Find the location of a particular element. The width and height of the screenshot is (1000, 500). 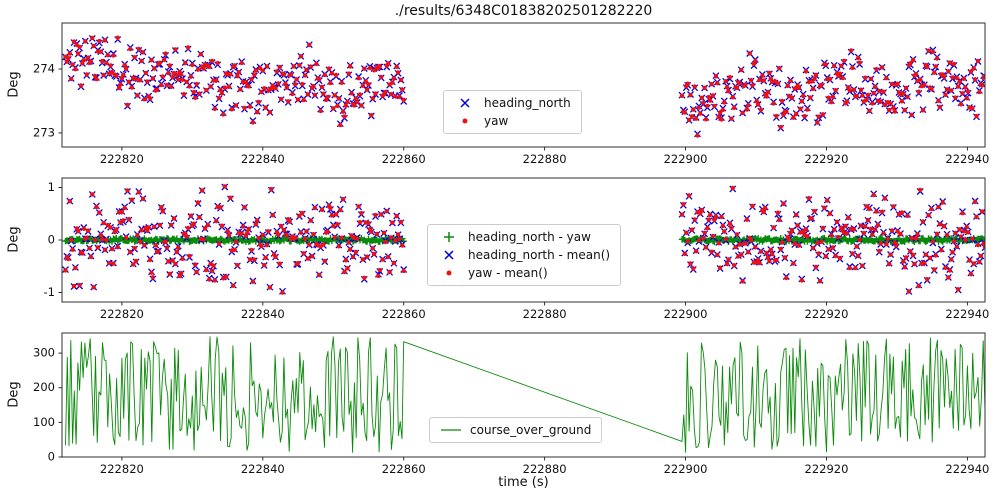

legend-label: course_over_ground is located at coordinates (531, 430).